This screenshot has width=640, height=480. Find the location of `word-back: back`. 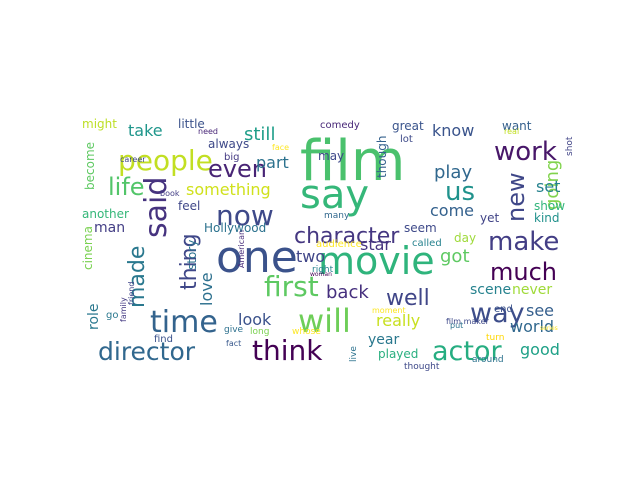

word-back: back is located at coordinates (347, 292).